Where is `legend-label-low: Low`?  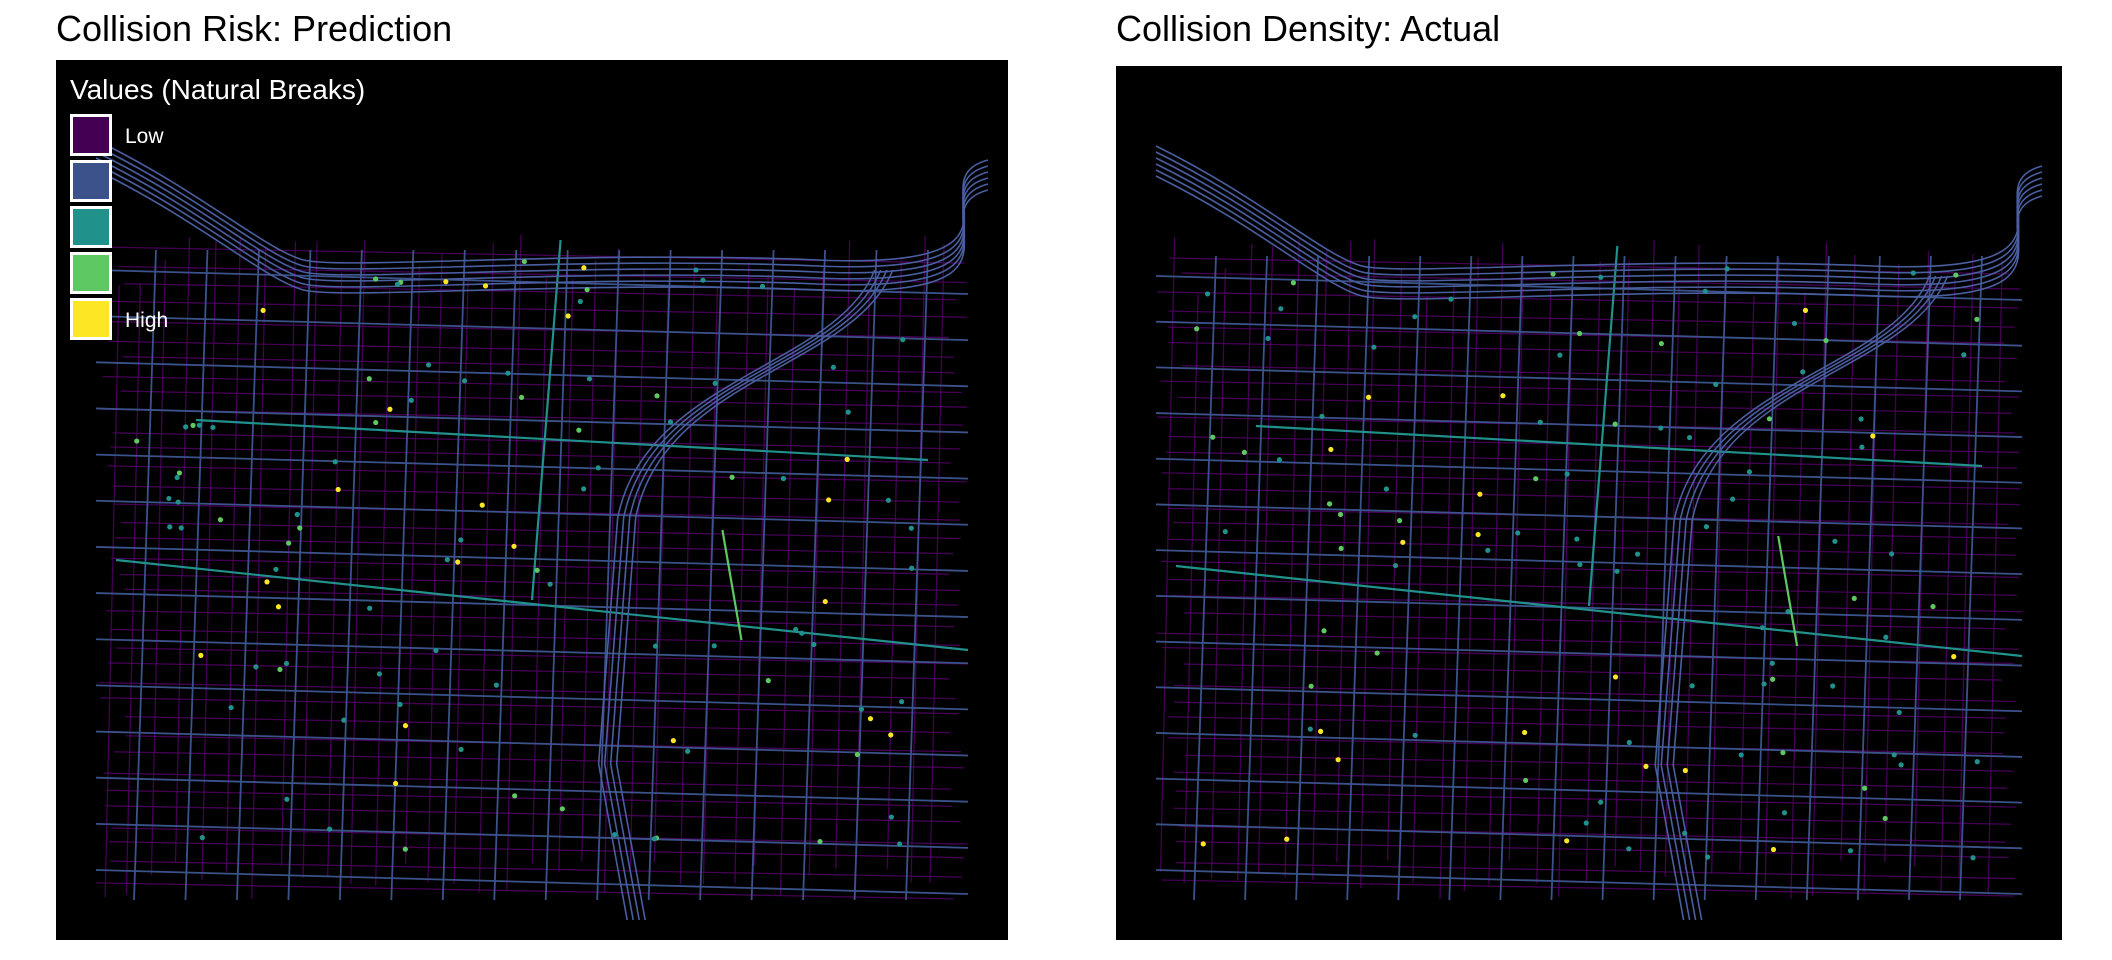 legend-label-low: Low is located at coordinates (144, 136).